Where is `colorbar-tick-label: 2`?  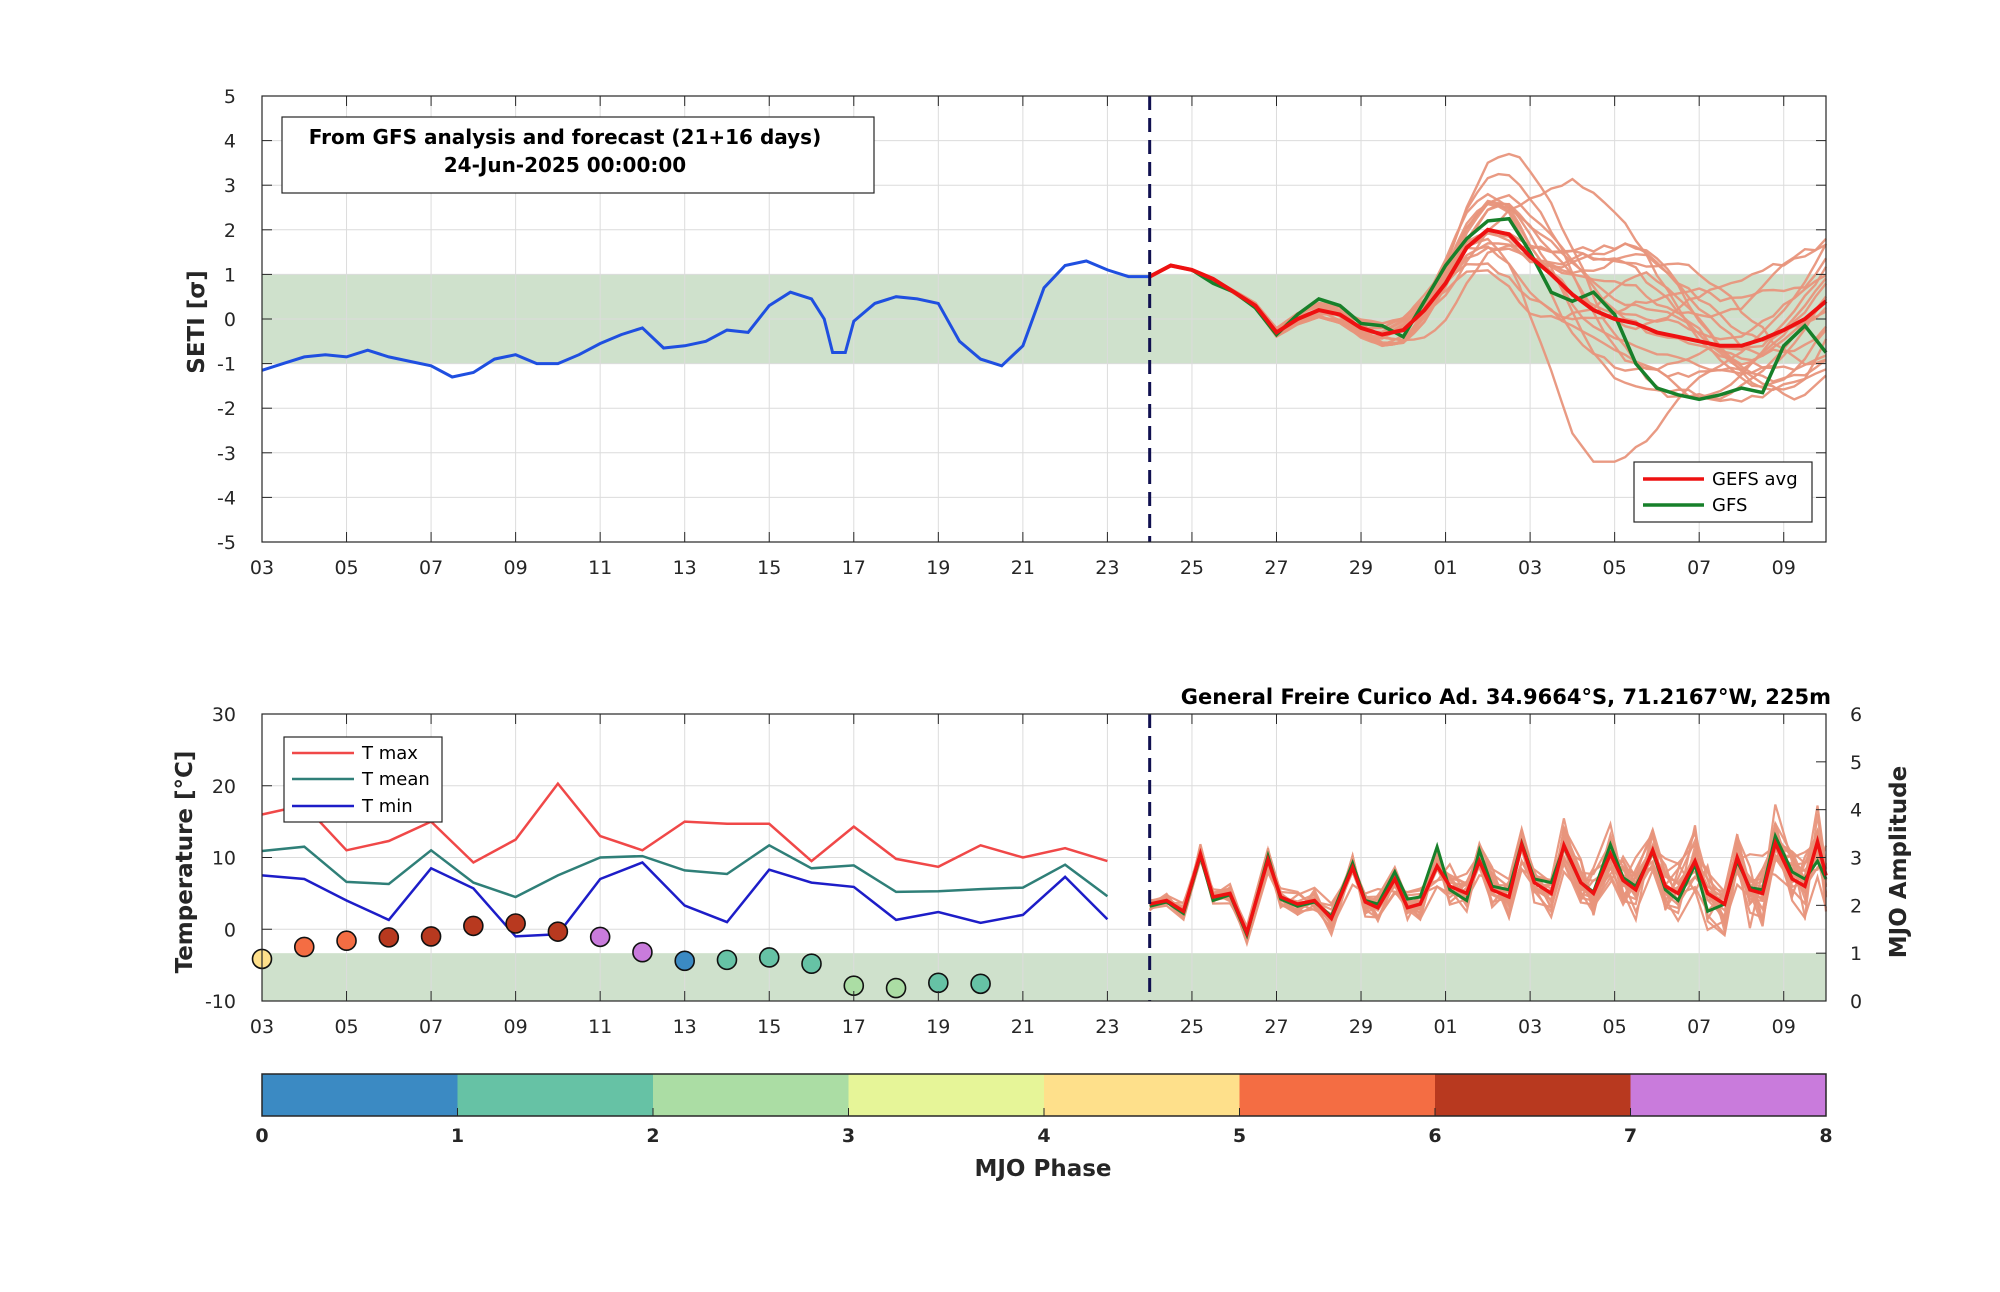
colorbar-tick-label: 2 is located at coordinates (652, 1136).